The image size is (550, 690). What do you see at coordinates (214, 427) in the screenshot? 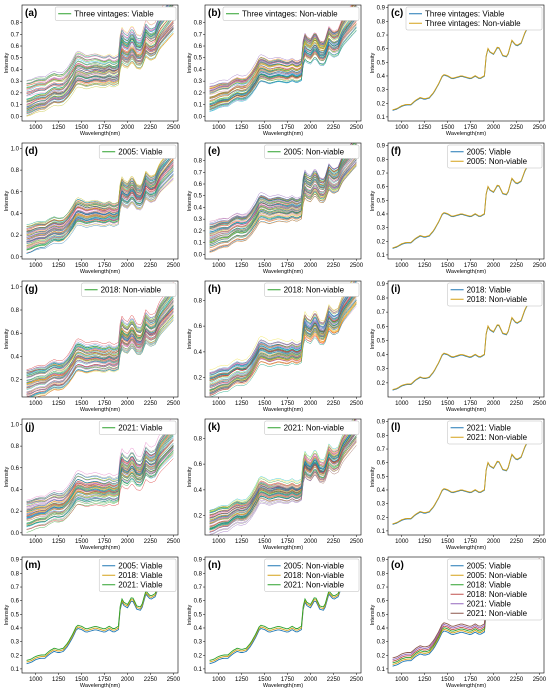
I see `panel-label: (k)` at bounding box center [214, 427].